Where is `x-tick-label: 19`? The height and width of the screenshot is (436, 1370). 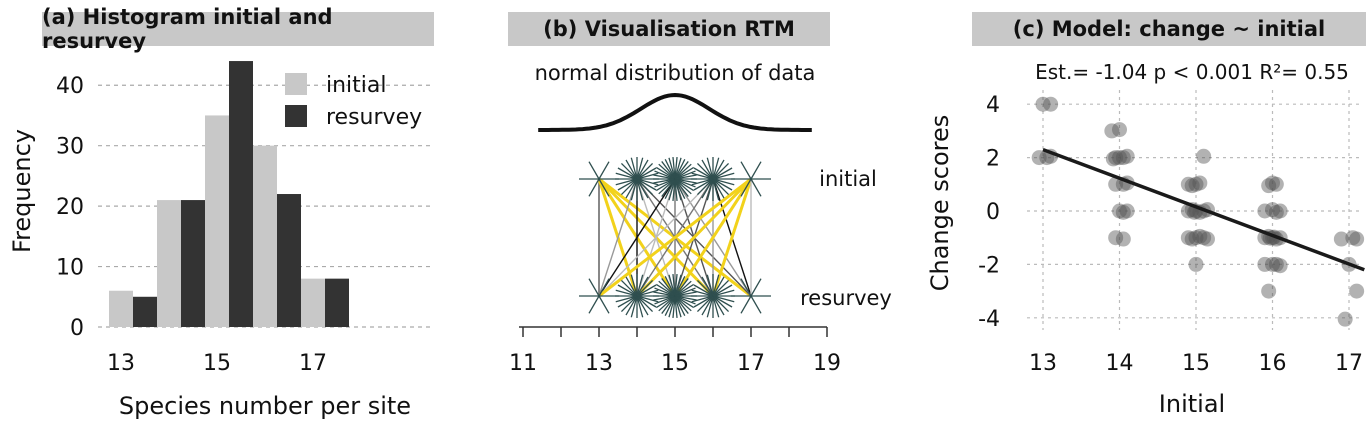 x-tick-label: 19 is located at coordinates (827, 363).